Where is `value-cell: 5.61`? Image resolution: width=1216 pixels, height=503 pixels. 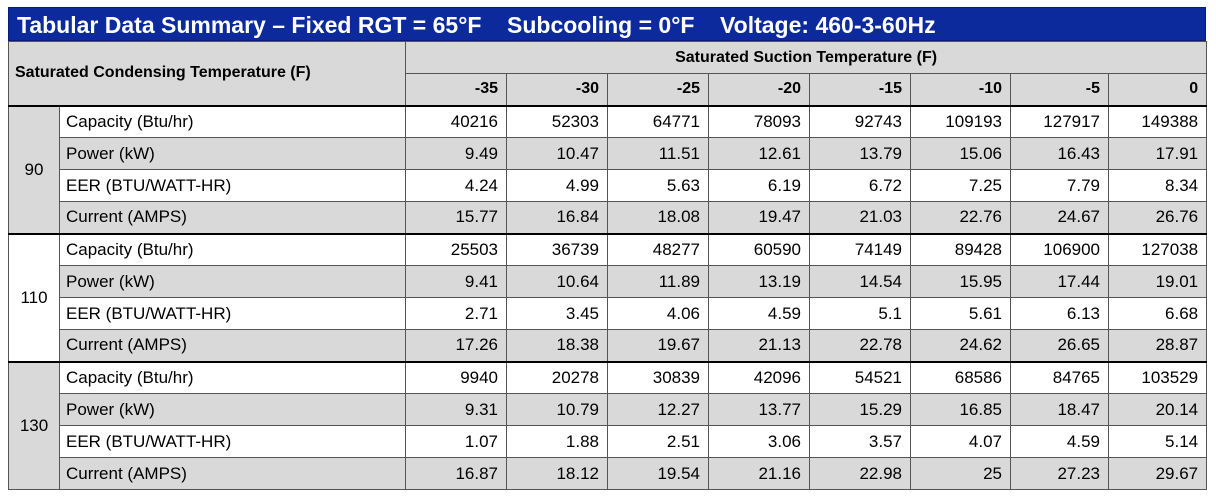
value-cell: 5.61 is located at coordinates (961, 313).